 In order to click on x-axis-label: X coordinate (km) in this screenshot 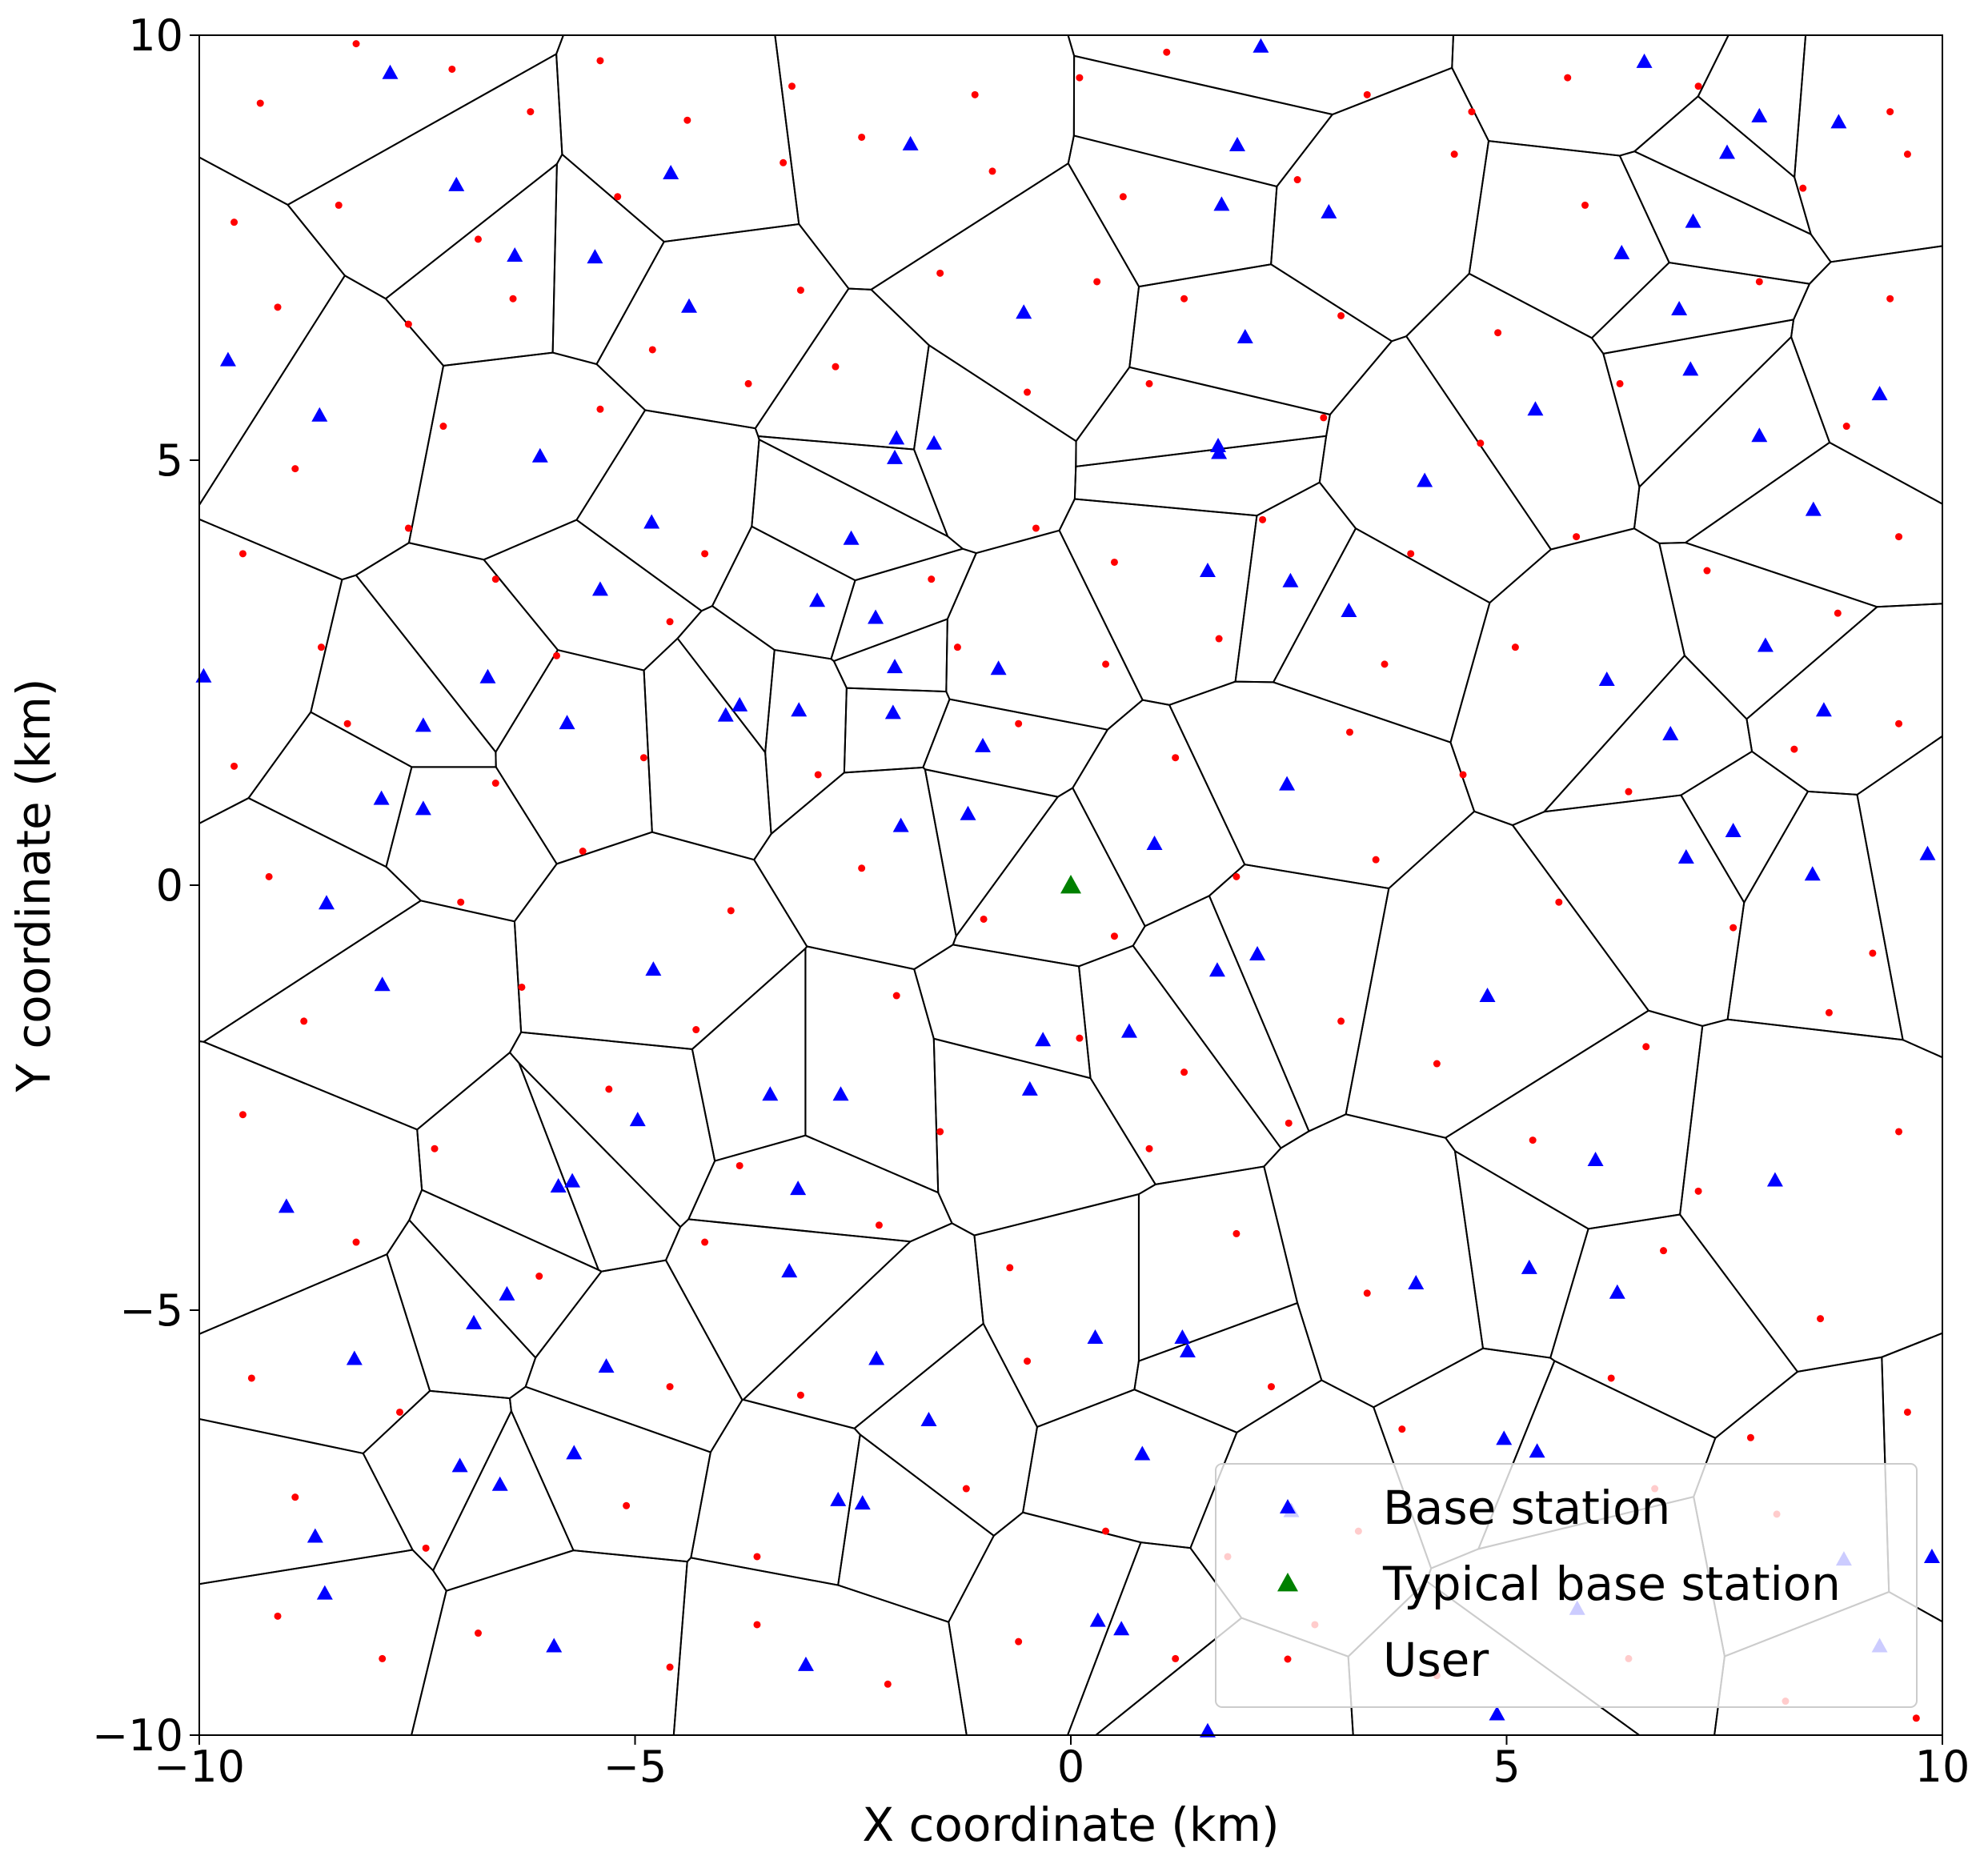, I will do `click(1070, 1825)`.